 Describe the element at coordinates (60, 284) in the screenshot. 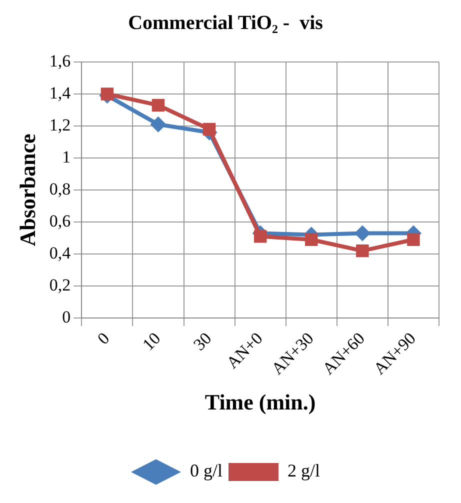

I see `y-tick-label: 0,2` at that location.